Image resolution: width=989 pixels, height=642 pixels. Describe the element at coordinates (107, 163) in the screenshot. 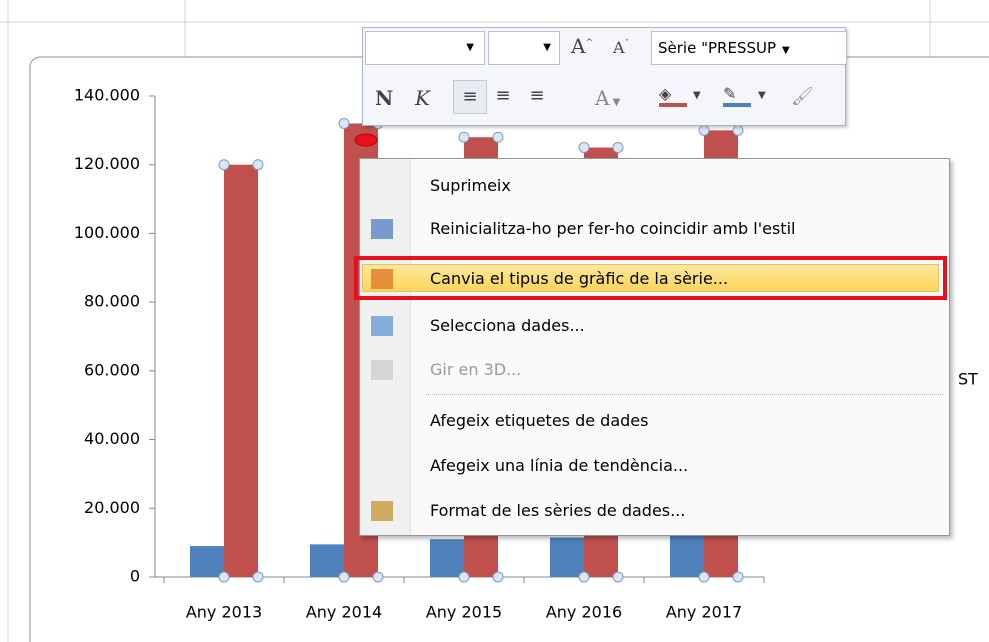

I see `y-tick-label: 120.000` at that location.